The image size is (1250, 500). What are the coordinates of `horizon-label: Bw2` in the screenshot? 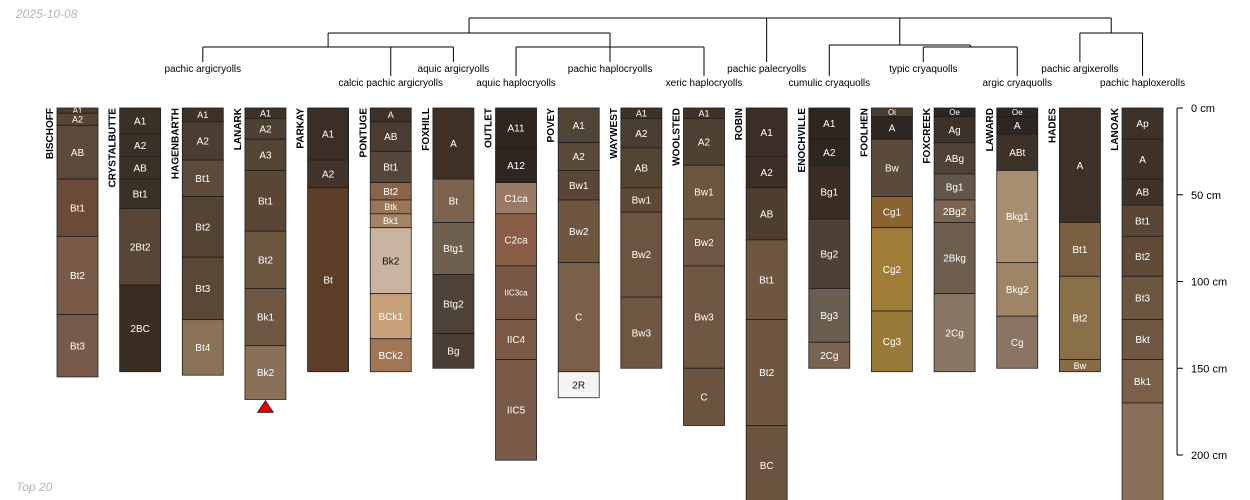 It's located at (579, 232).